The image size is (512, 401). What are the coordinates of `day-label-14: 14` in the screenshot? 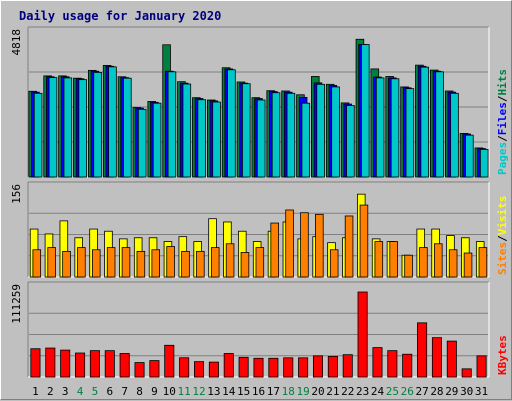 It's located at (229, 391).